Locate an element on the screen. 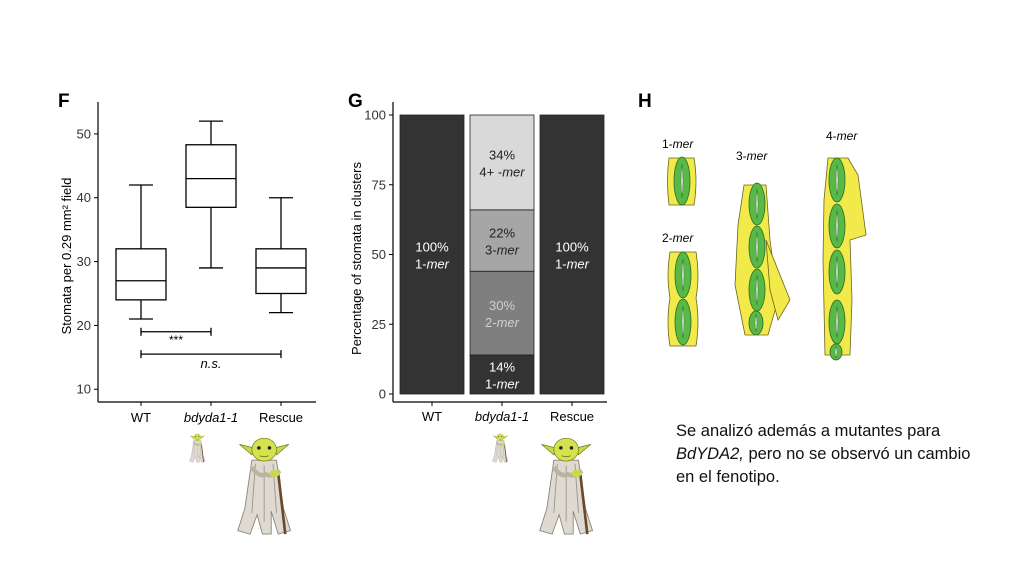  y-tick-label: 30 is located at coordinates (84, 261).